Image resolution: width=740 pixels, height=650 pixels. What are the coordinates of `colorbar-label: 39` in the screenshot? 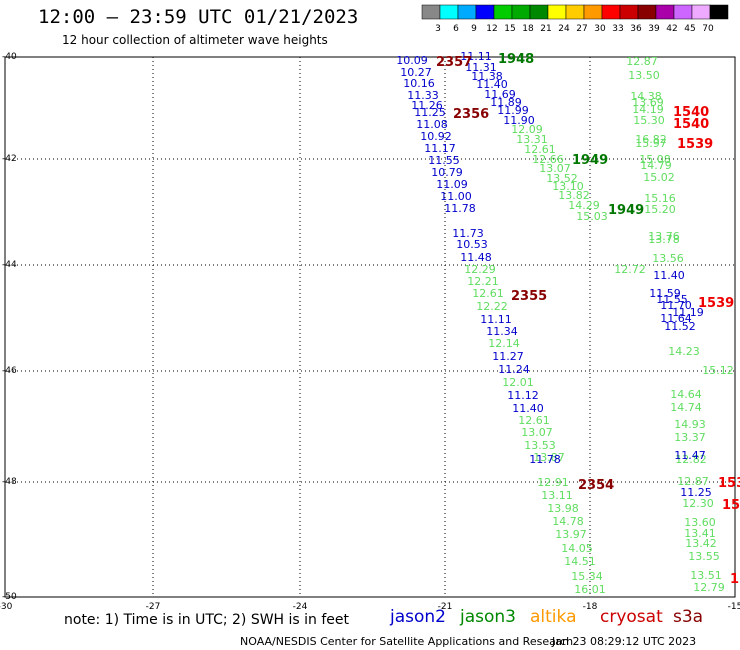 It's located at (654, 29).